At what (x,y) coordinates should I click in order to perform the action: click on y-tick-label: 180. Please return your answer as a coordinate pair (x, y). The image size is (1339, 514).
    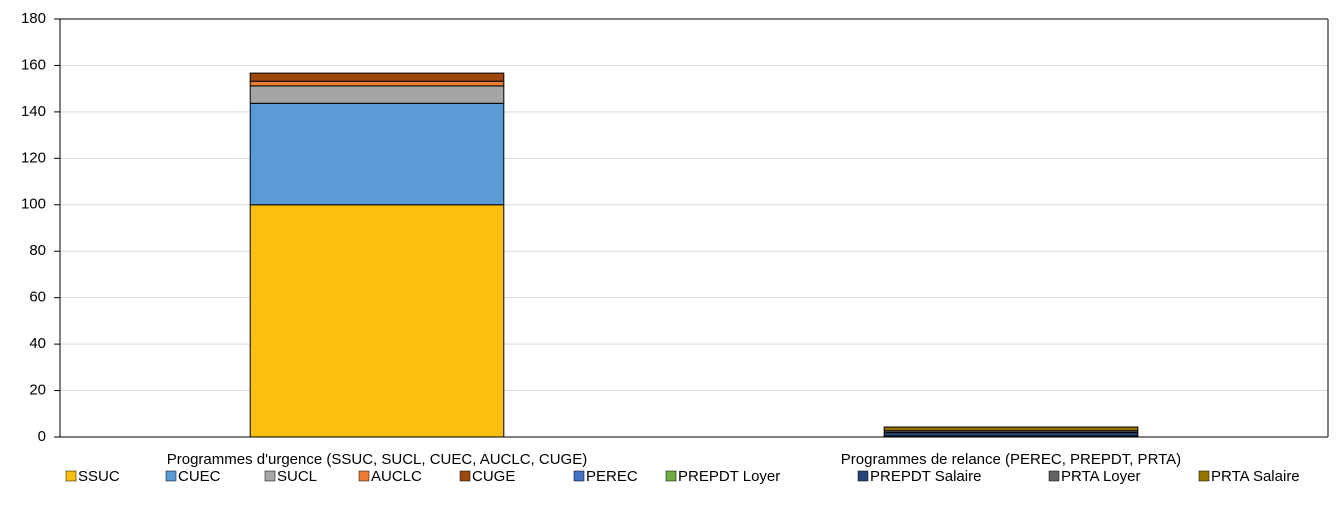
    Looking at the image, I should click on (33, 18).